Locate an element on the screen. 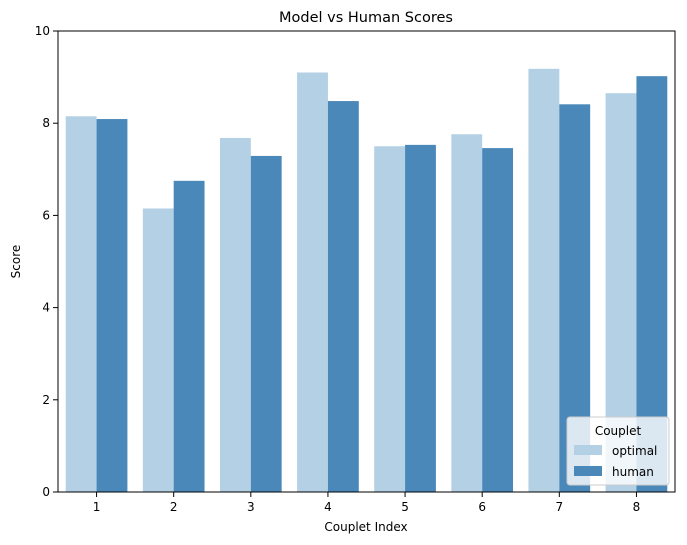  y-tick-label: 4 is located at coordinates (46, 308).